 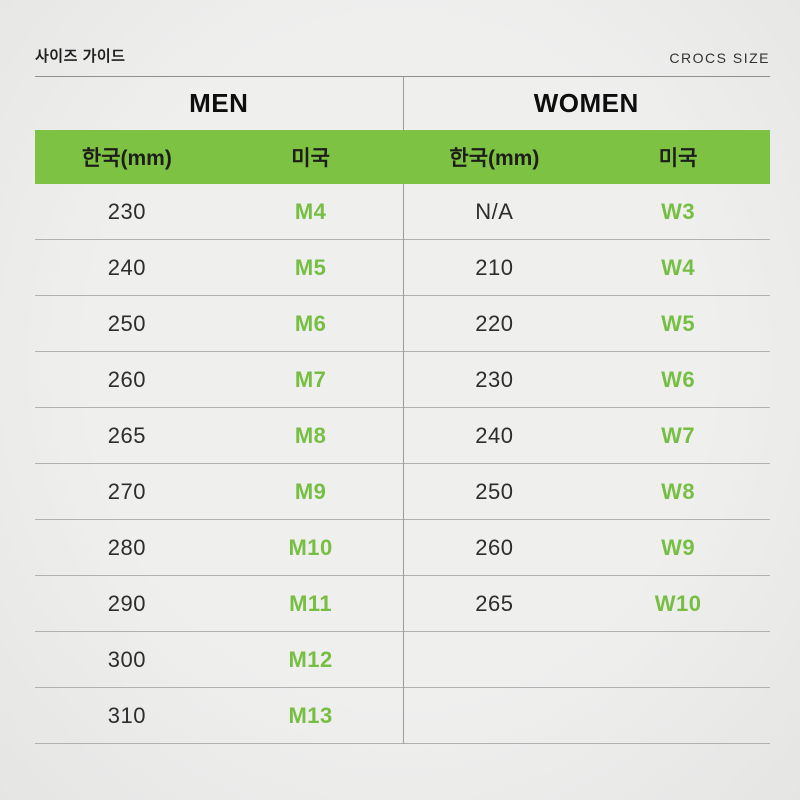 What do you see at coordinates (219, 212) in the screenshot?
I see `men-table-row: 230 M4` at bounding box center [219, 212].